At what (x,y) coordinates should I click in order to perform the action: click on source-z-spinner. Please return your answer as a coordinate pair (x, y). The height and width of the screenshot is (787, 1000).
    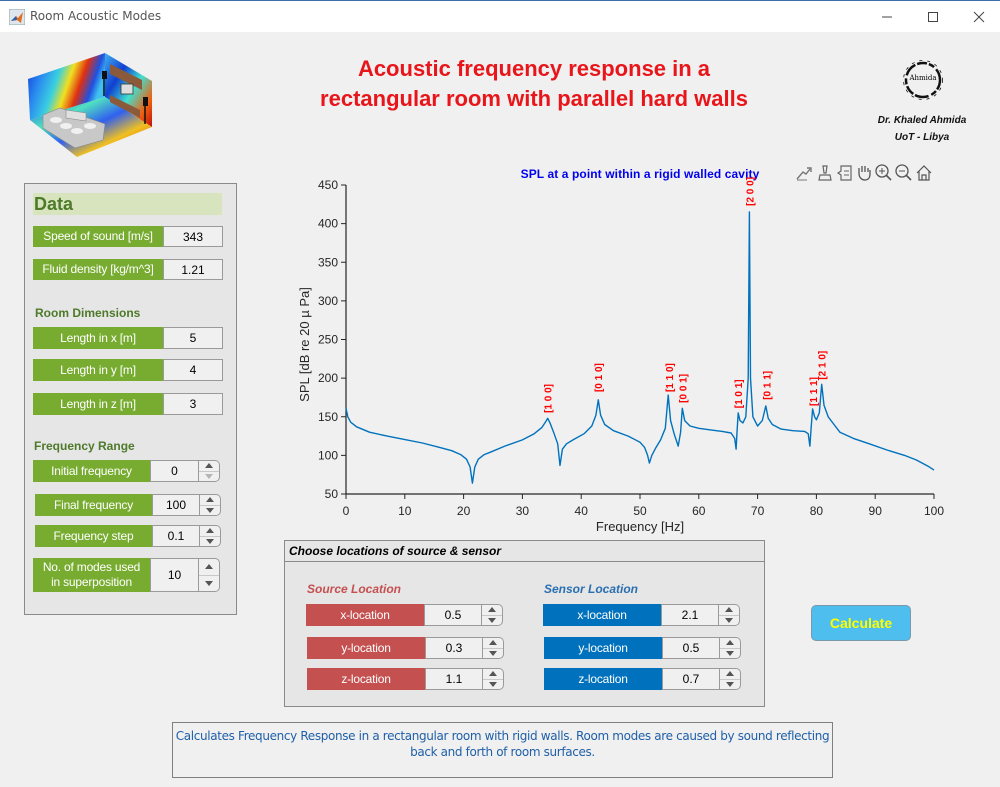
    Looking at the image, I should click on (493, 679).